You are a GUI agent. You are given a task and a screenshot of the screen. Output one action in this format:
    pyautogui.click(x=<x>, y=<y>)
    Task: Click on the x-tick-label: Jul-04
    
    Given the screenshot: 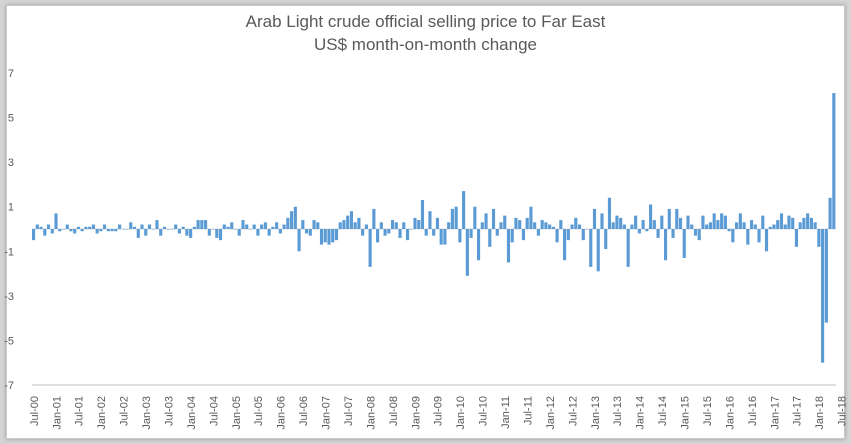 What is the action you would take?
    pyautogui.click(x=214, y=411)
    